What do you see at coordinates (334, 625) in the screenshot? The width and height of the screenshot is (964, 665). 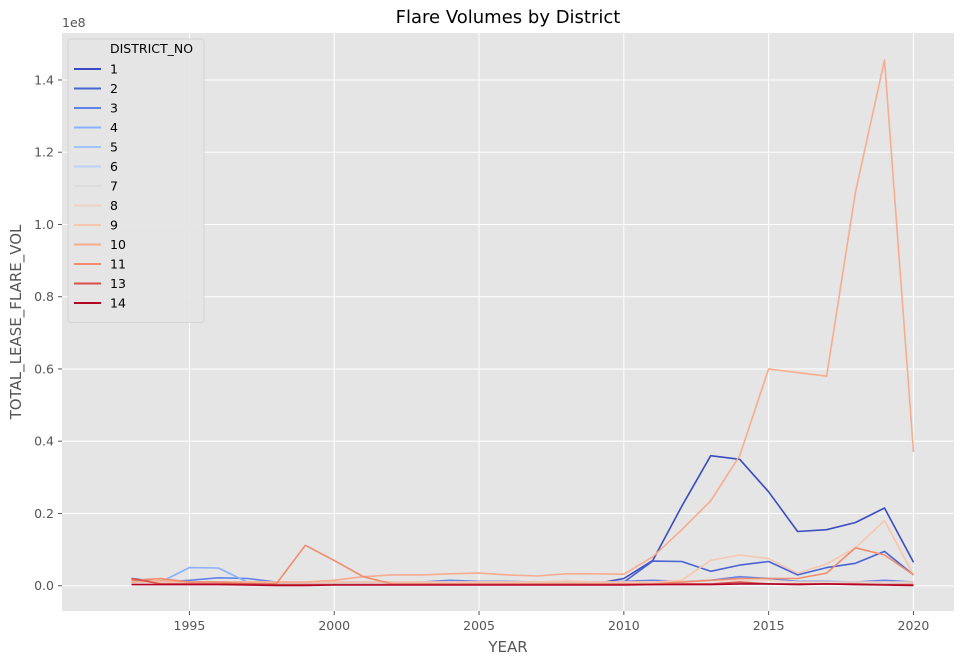 I see `x-tick-label: 2000` at bounding box center [334, 625].